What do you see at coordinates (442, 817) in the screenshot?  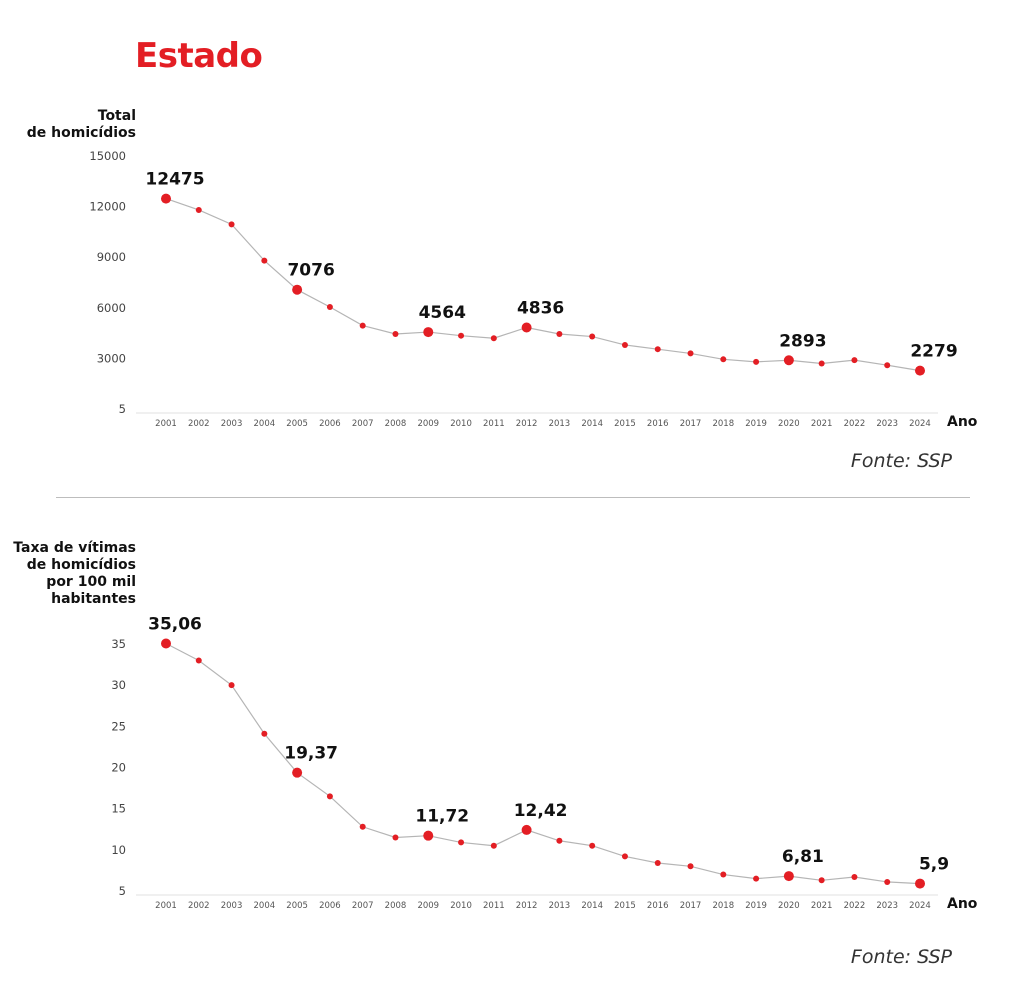 I see `data-label: 11,72` at bounding box center [442, 817].